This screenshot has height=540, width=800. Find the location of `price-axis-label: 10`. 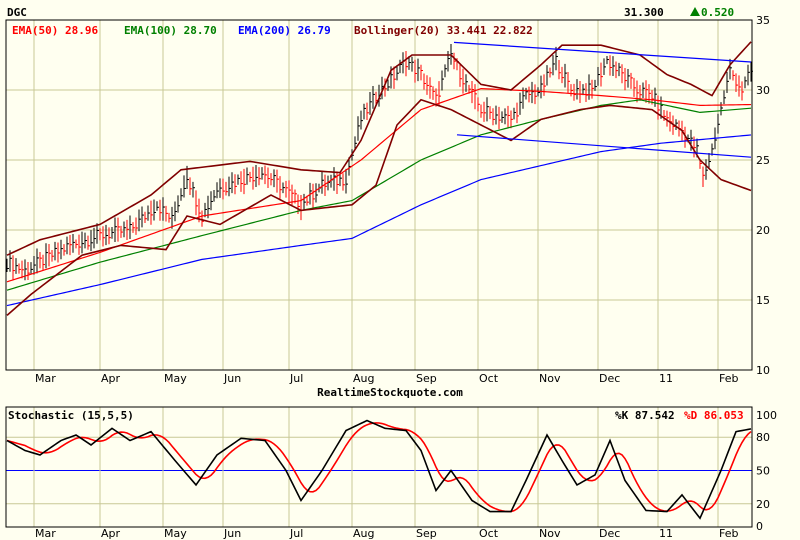

price-axis-label: 10 is located at coordinates (763, 370).